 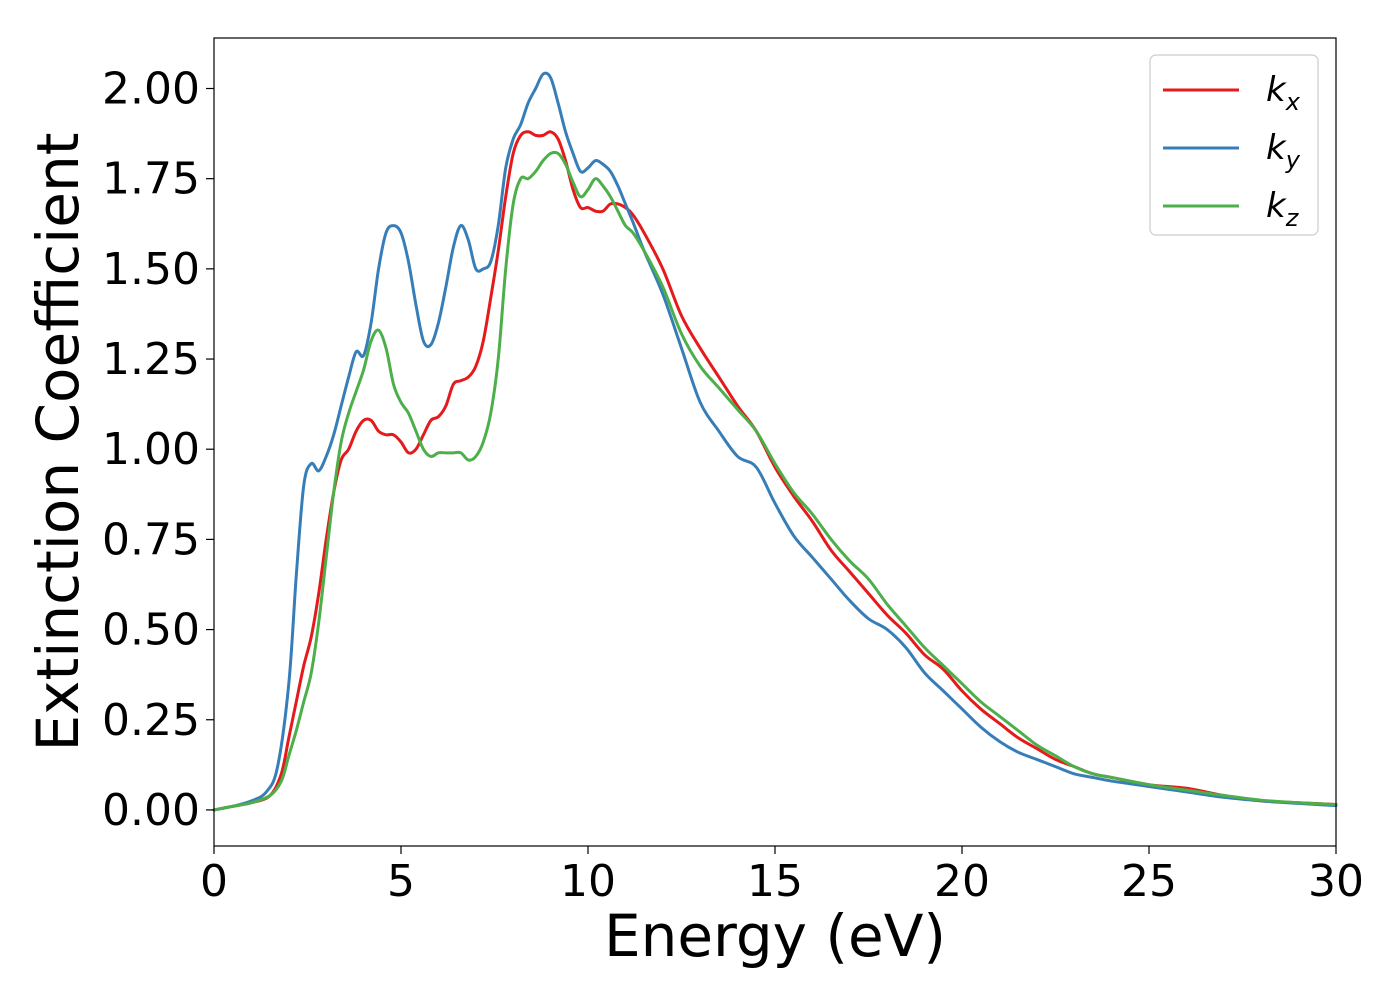 I want to click on y-tick-label: 0.00, so click(x=151, y=810).